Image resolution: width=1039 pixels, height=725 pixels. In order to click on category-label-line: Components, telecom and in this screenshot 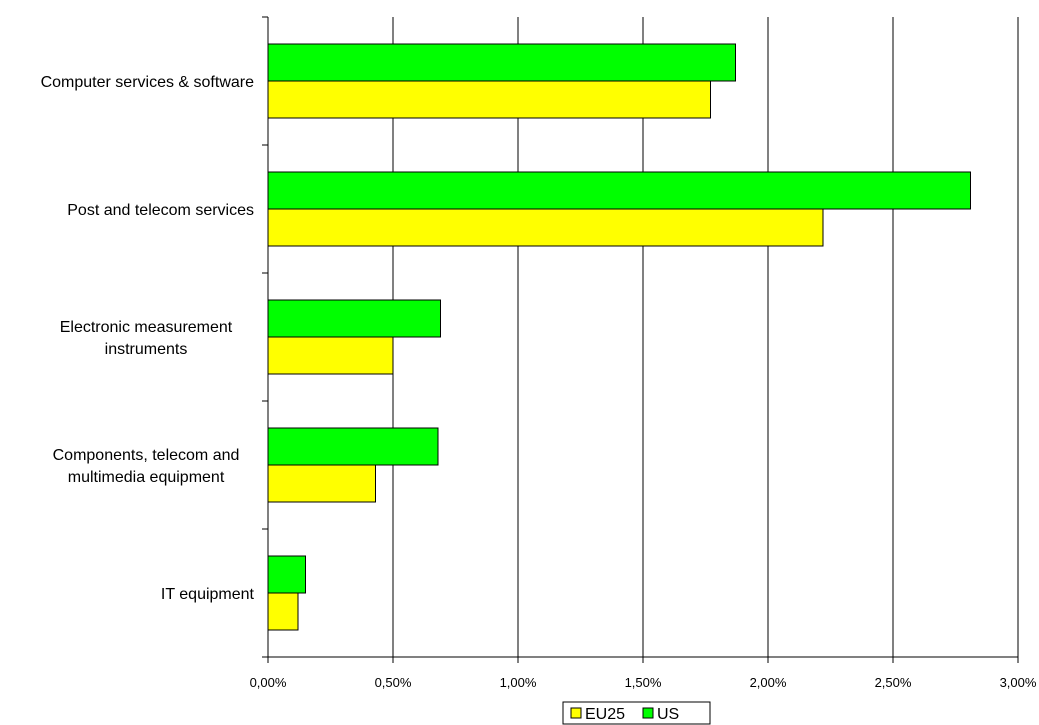, I will do `click(146, 455)`.